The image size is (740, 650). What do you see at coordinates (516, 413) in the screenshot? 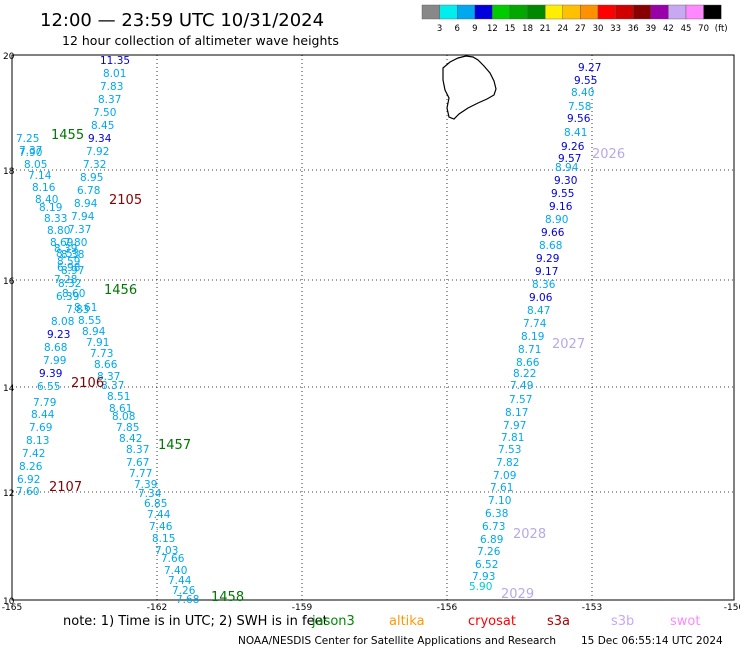
I see `wave-height-value: 8.17` at bounding box center [516, 413].